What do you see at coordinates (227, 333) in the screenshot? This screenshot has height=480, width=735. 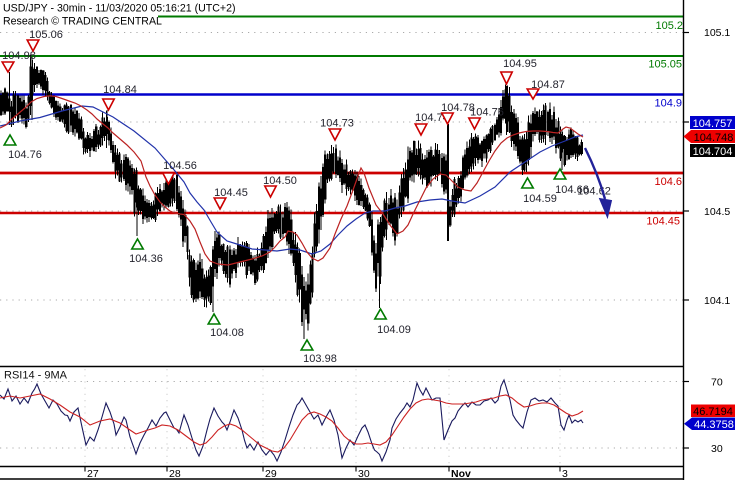 I see `svg-text: 104.08` at bounding box center [227, 333].